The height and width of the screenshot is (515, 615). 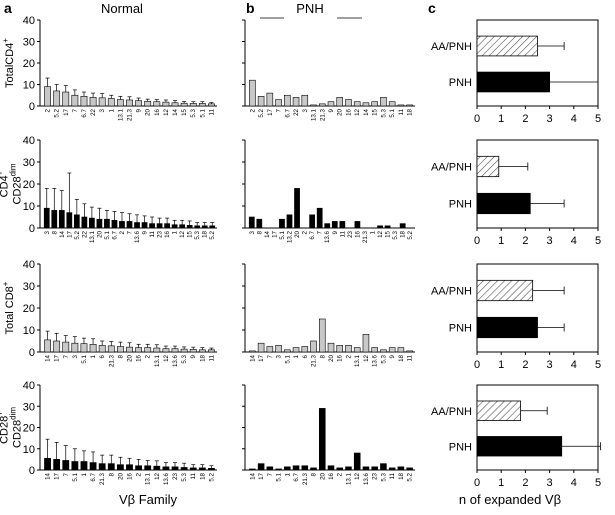 What do you see at coordinates (32, 471) in the screenshot?
I see `pa-r4-ytick-label-0: 0` at bounding box center [32, 471].